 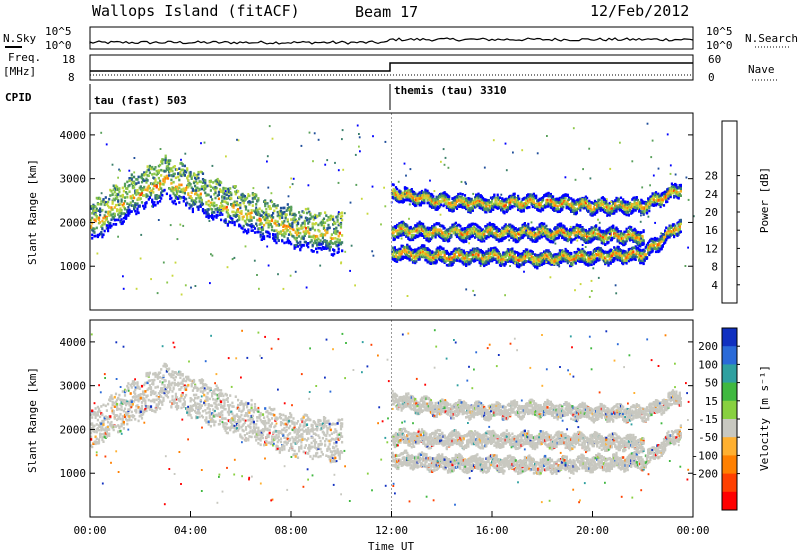 I want to click on noise-search-label: N.Search, so click(x=771, y=38).